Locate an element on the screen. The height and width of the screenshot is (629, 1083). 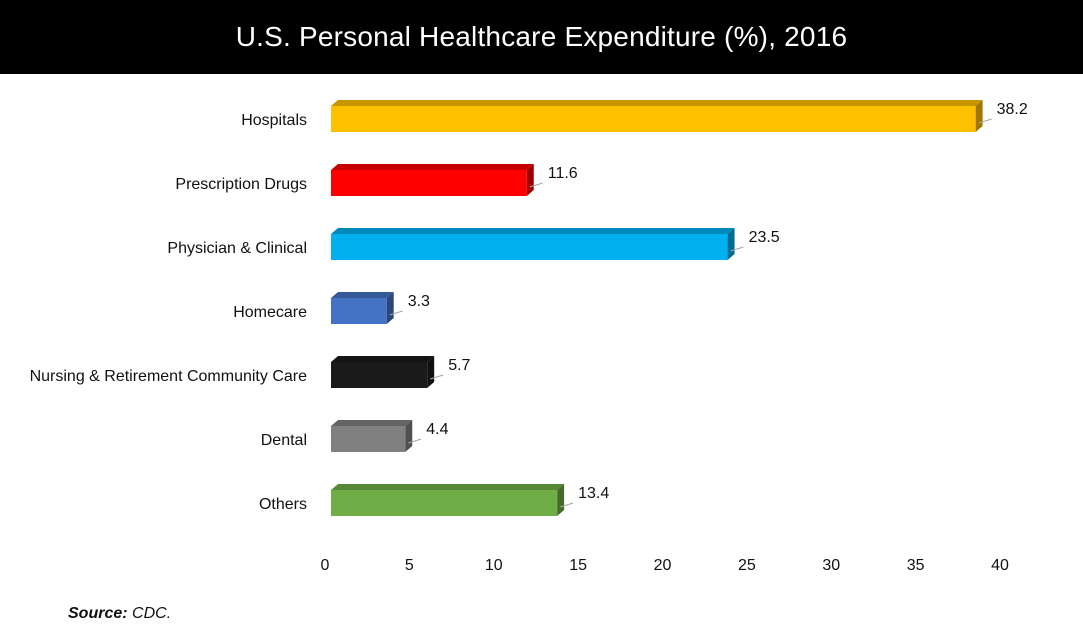
category-label: Physician & Clinical is located at coordinates (237, 248).